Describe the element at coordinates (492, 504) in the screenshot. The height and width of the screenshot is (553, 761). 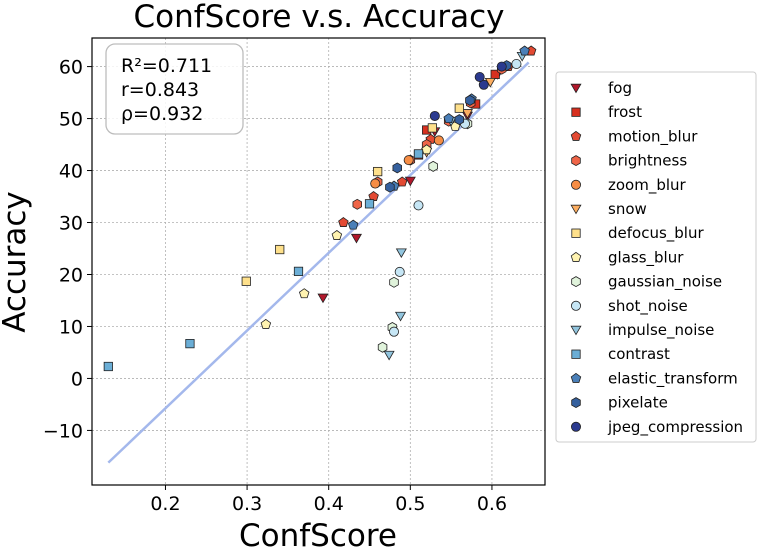
I see `x-tick-label: 0.6` at that location.